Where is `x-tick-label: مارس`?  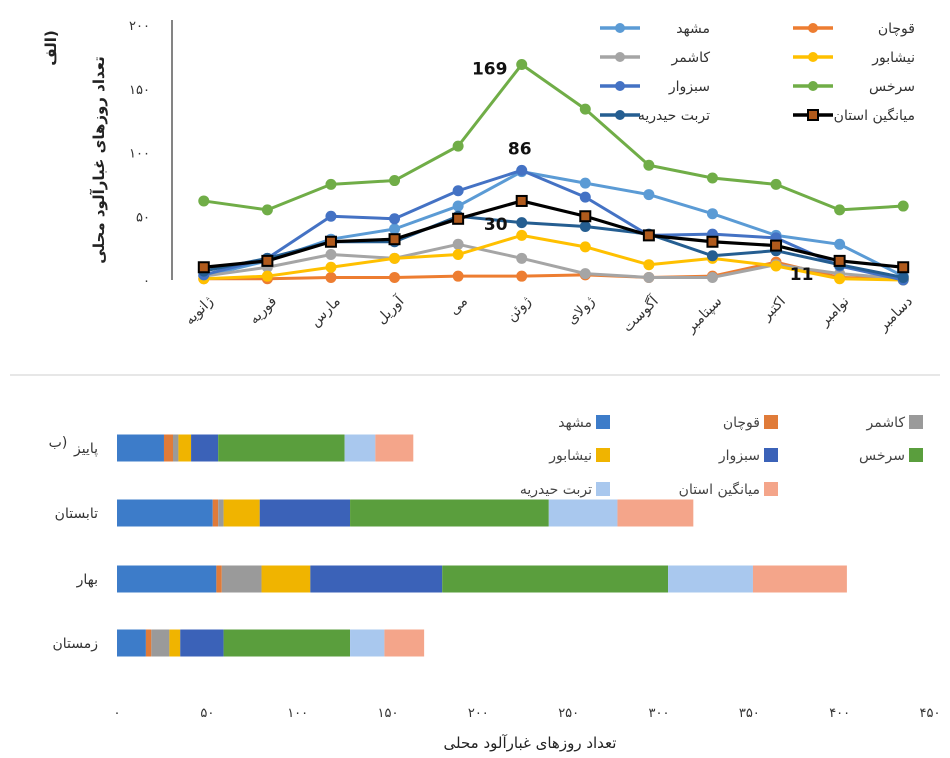
x-tick-label: مارس is located at coordinates (325, 312).